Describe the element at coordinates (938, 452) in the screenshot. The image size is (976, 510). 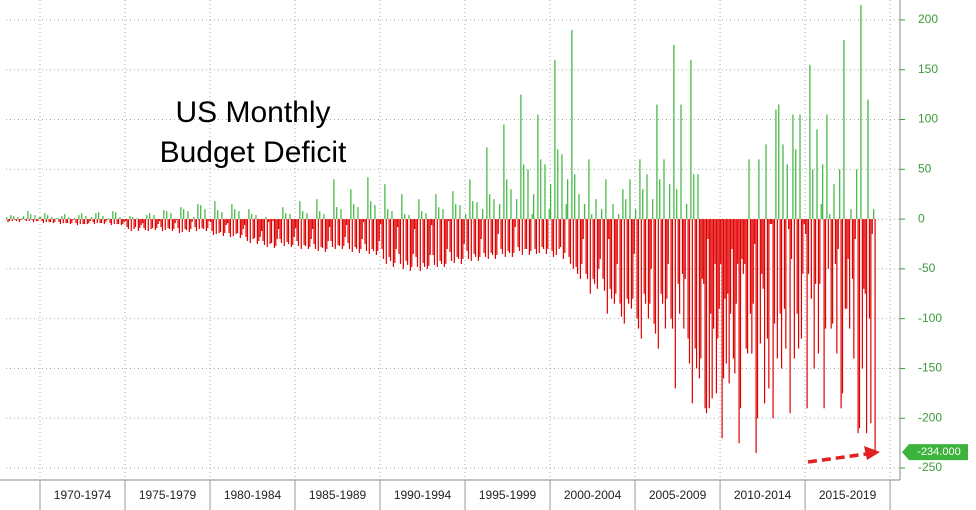
I see `value-tag-label: -234.000` at that location.